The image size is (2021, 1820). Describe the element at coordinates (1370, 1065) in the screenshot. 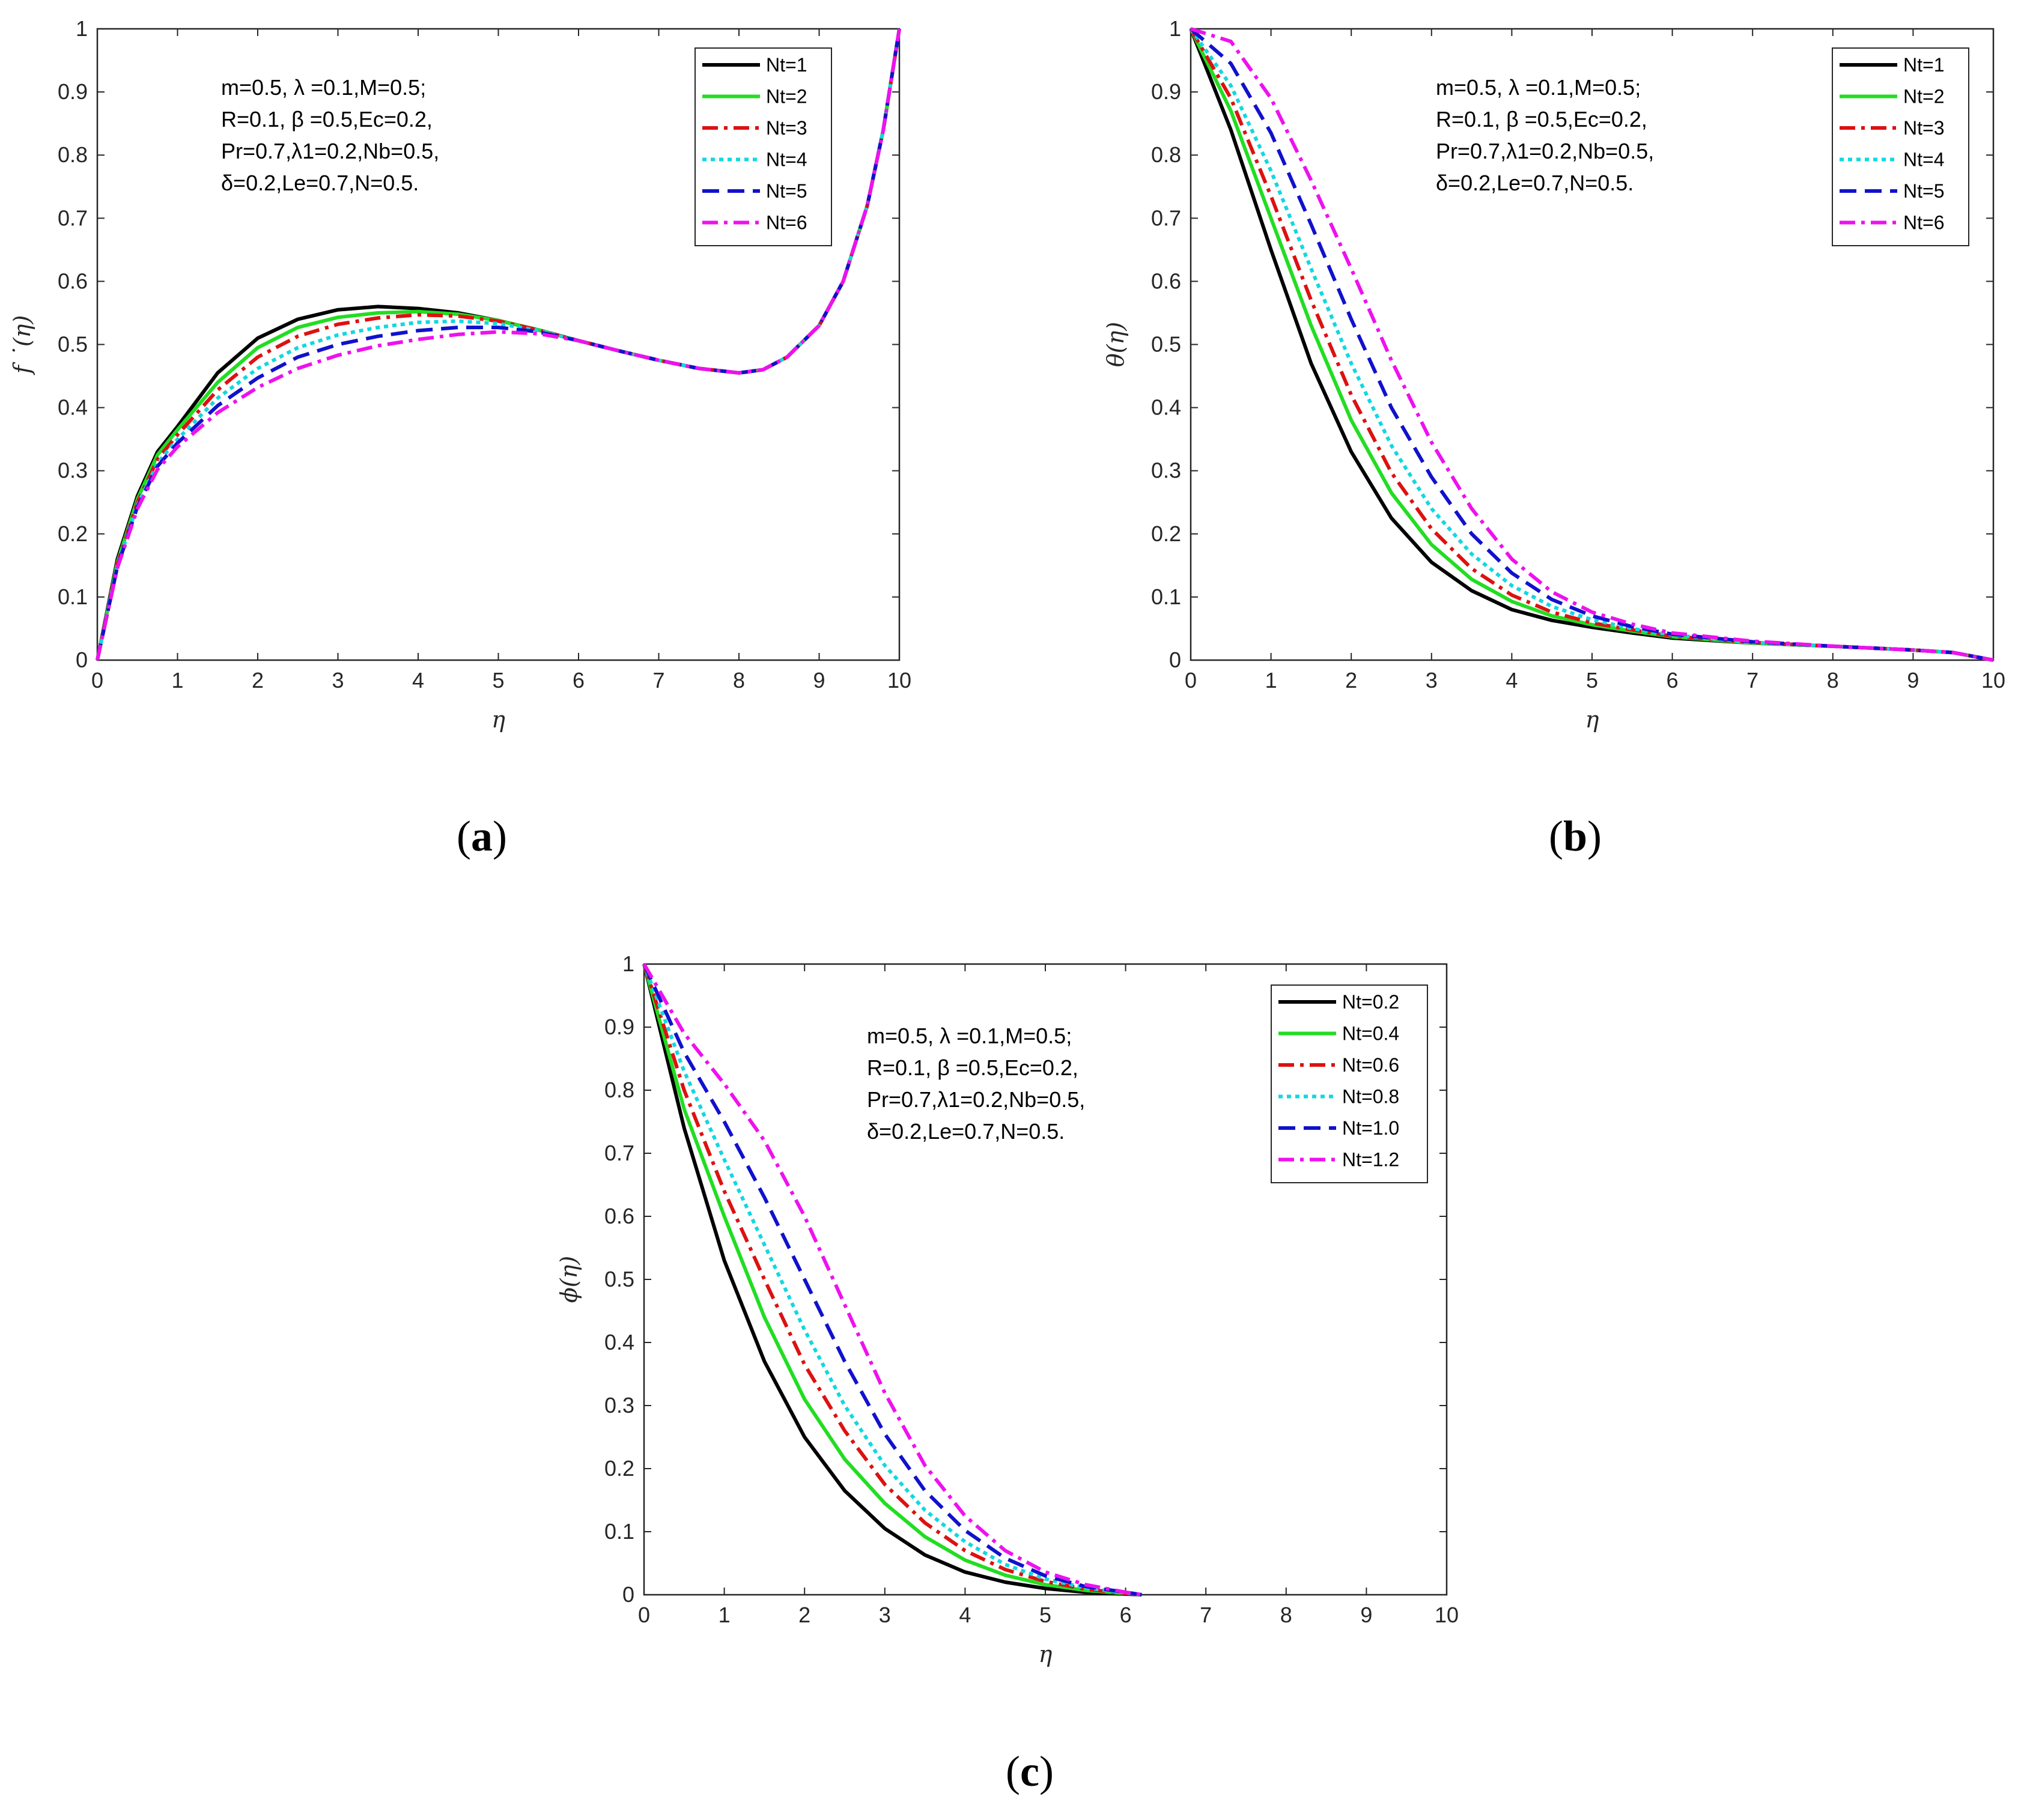

I see `legend-label: Nt=0.6` at that location.